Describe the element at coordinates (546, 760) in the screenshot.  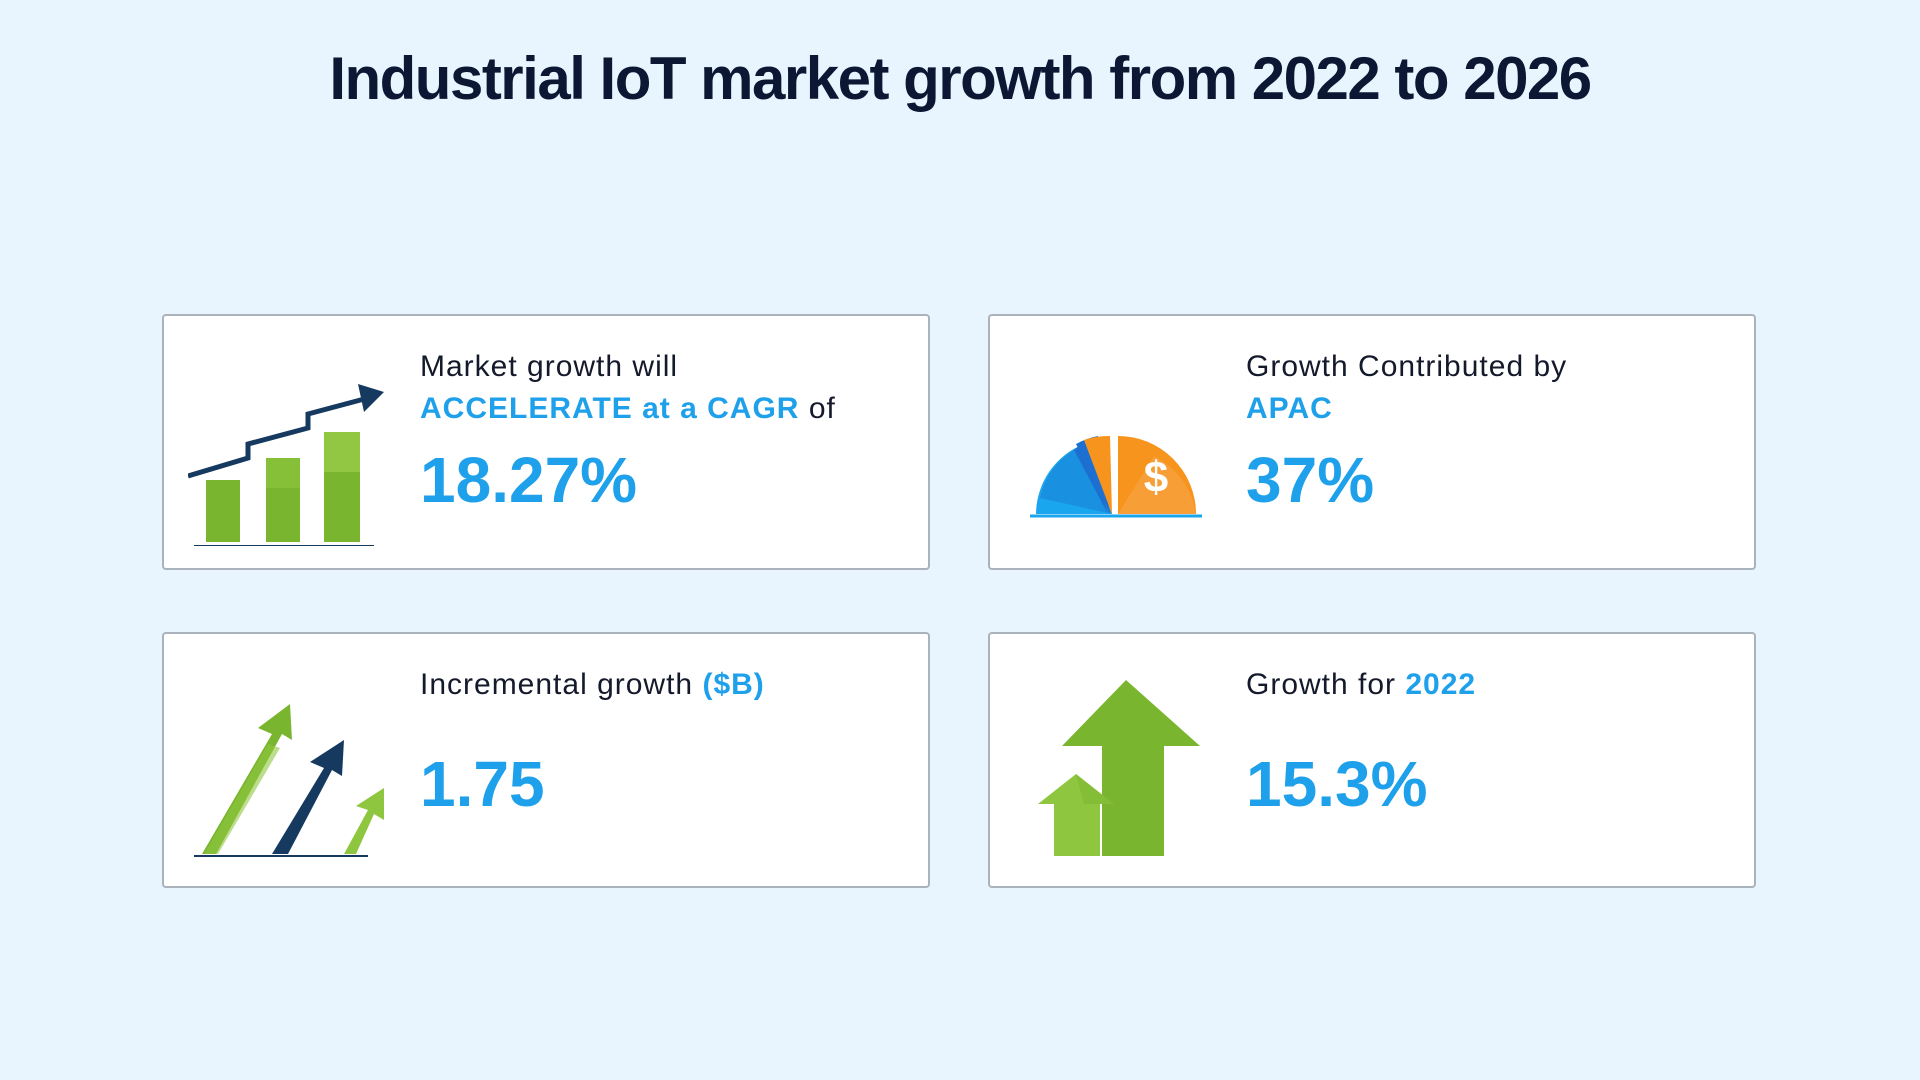
I see `incremental-growth-card: Incremental growth ($B) 1.75` at that location.